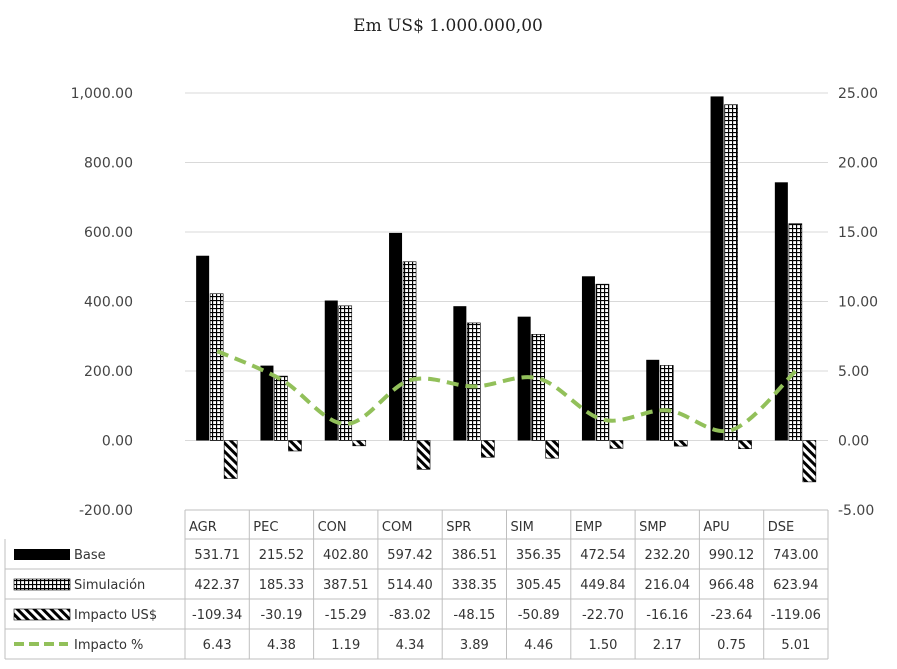 Image resolution: width=897 pixels, height=669 pixels. Describe the element at coordinates (796, 585) in the screenshot. I see `data-label: 623.94` at that location.